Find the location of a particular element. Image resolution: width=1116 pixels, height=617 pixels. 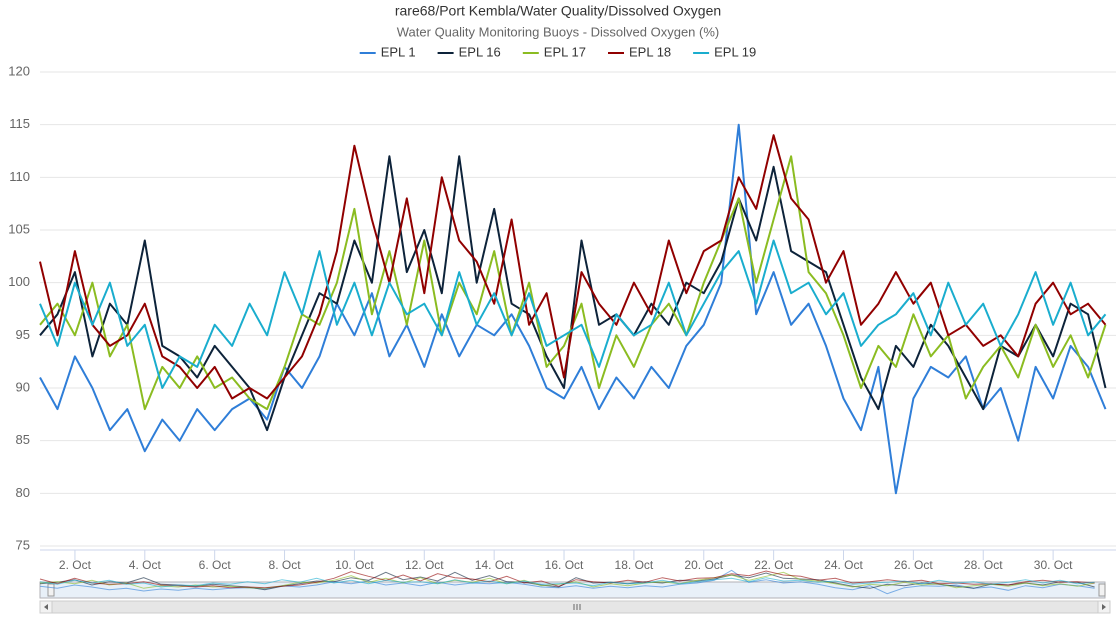

y-tick-label: 115 is located at coordinates (19, 123).